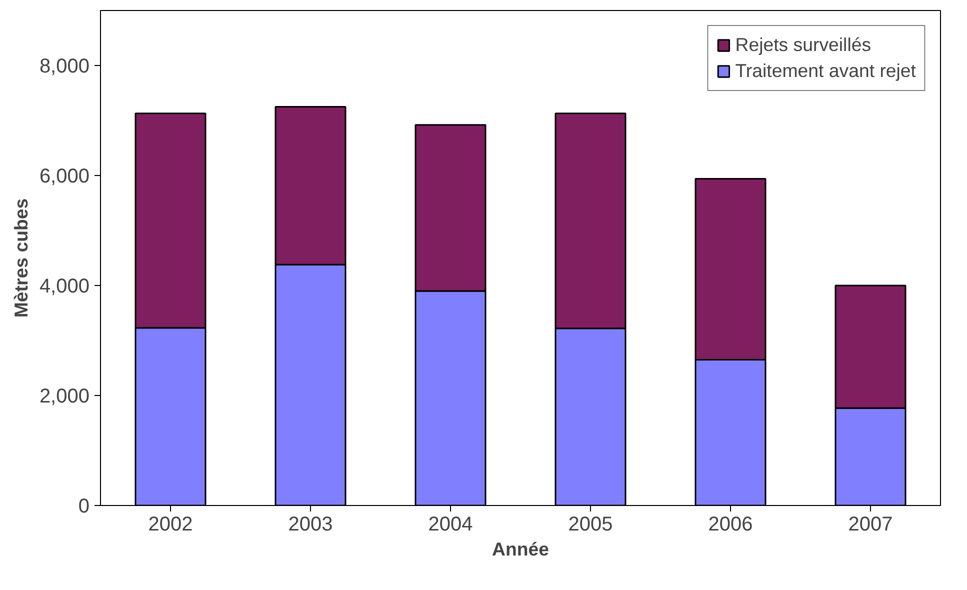 This screenshot has width=967, height=590. What do you see at coordinates (84, 507) in the screenshot?
I see `y-tick-label: 0` at bounding box center [84, 507].